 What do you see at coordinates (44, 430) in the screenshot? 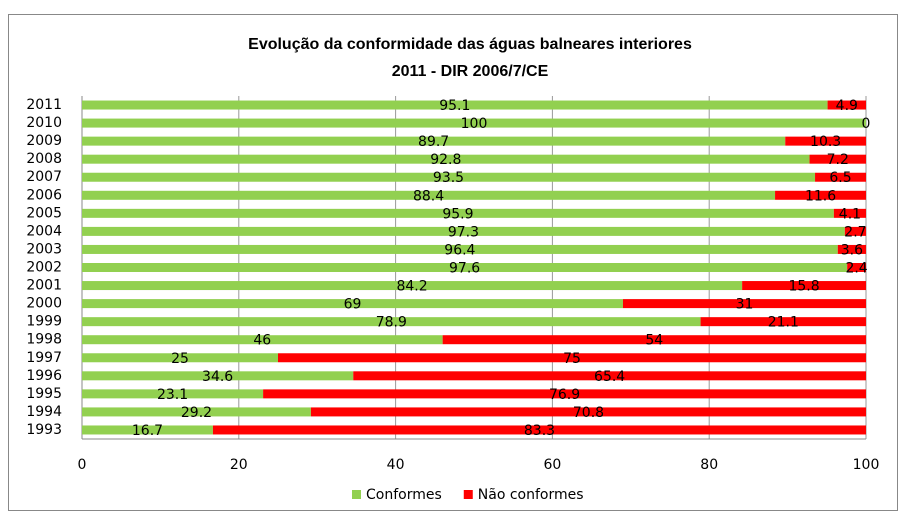
I see `y-tick-label: 1993` at bounding box center [44, 430].